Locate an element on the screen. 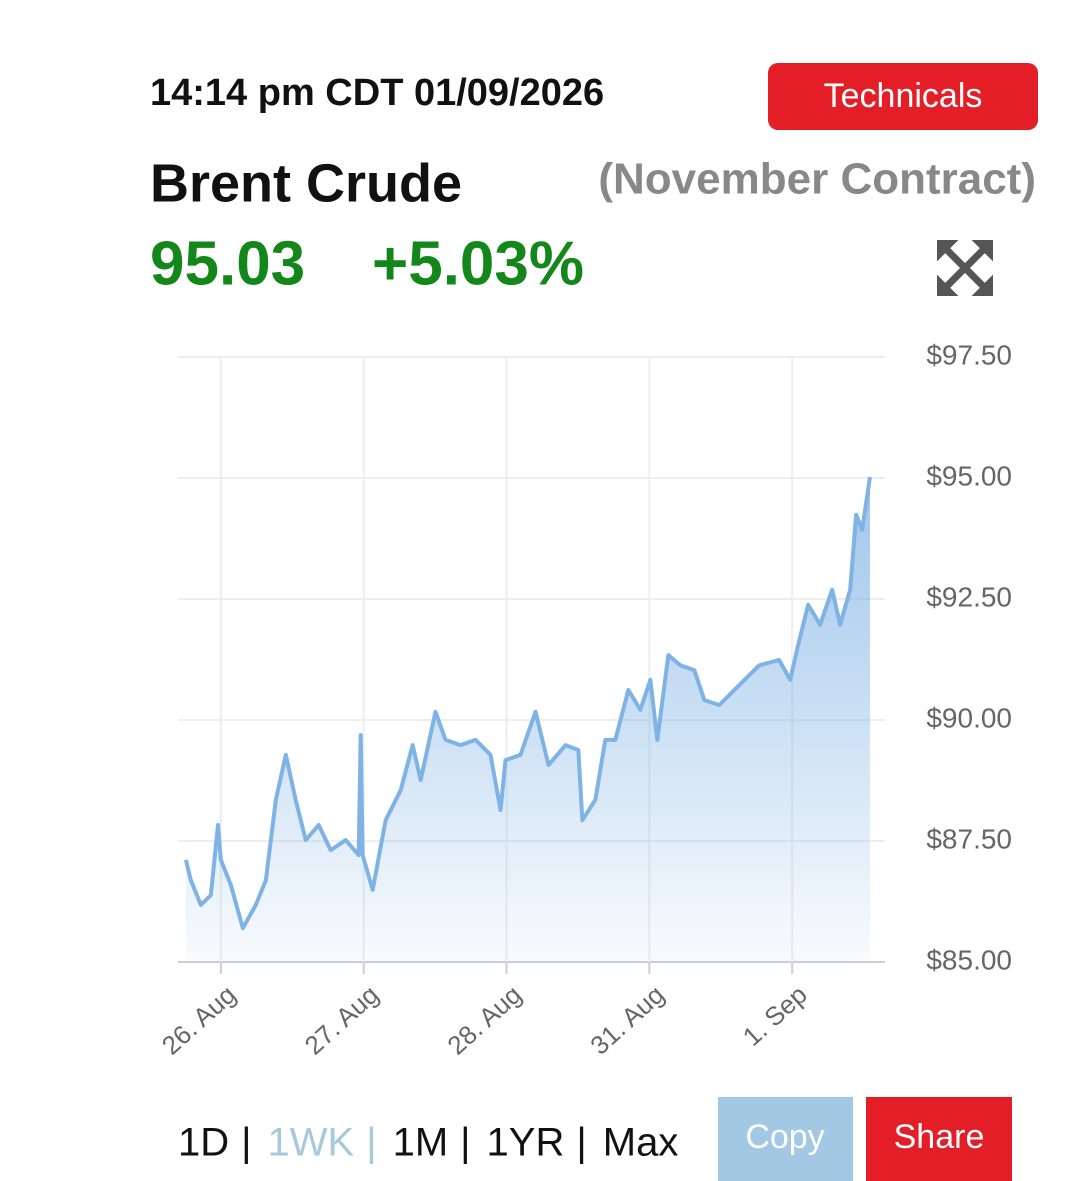 The image size is (1065, 1181). range-option: 1WK is located at coordinates (311, 1143).